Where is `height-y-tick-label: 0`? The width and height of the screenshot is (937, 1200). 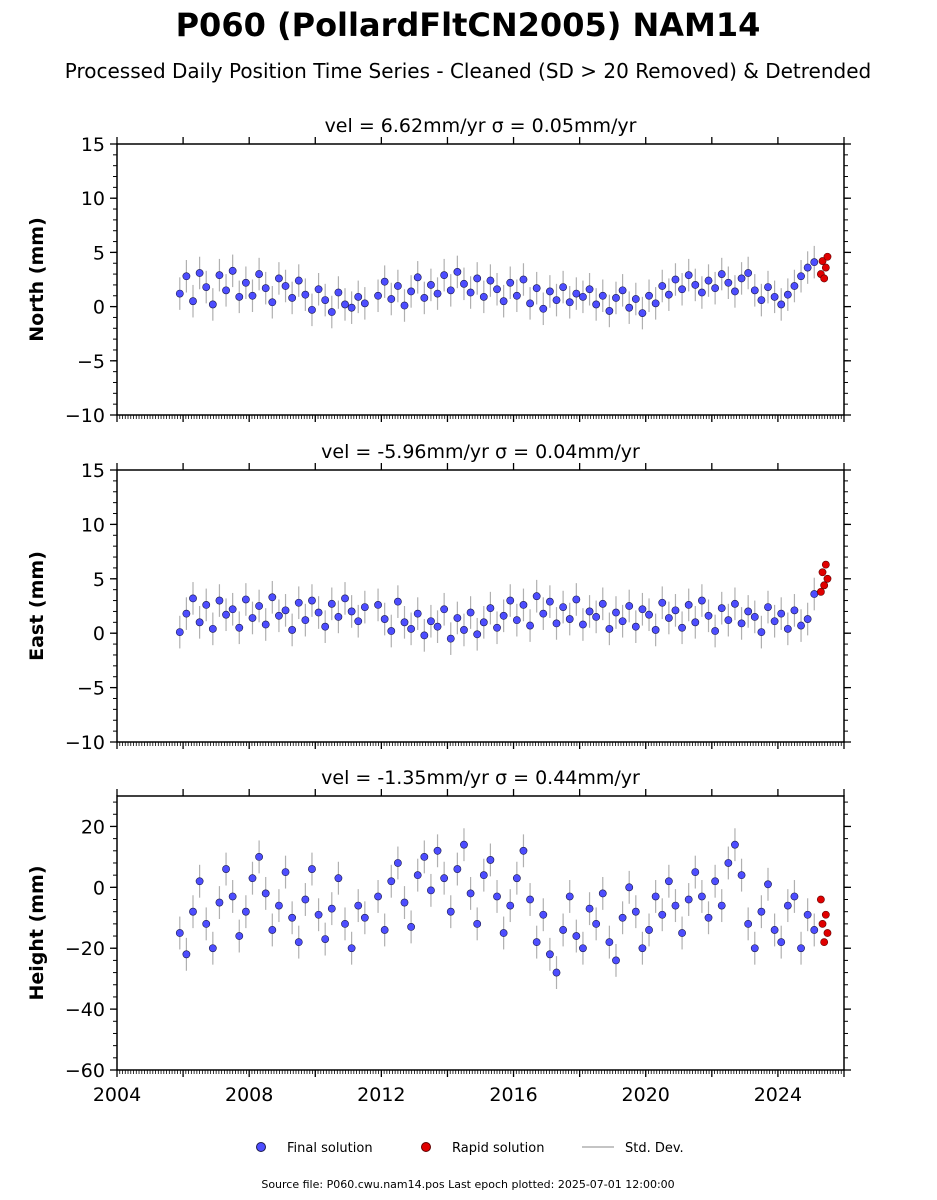
height-y-tick-label: 0 is located at coordinates (99, 888).